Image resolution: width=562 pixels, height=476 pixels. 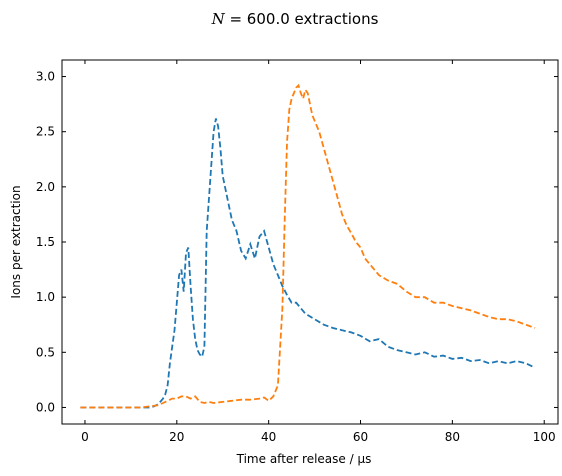 I want to click on y-tick-label: 1.0, so click(x=45, y=297).